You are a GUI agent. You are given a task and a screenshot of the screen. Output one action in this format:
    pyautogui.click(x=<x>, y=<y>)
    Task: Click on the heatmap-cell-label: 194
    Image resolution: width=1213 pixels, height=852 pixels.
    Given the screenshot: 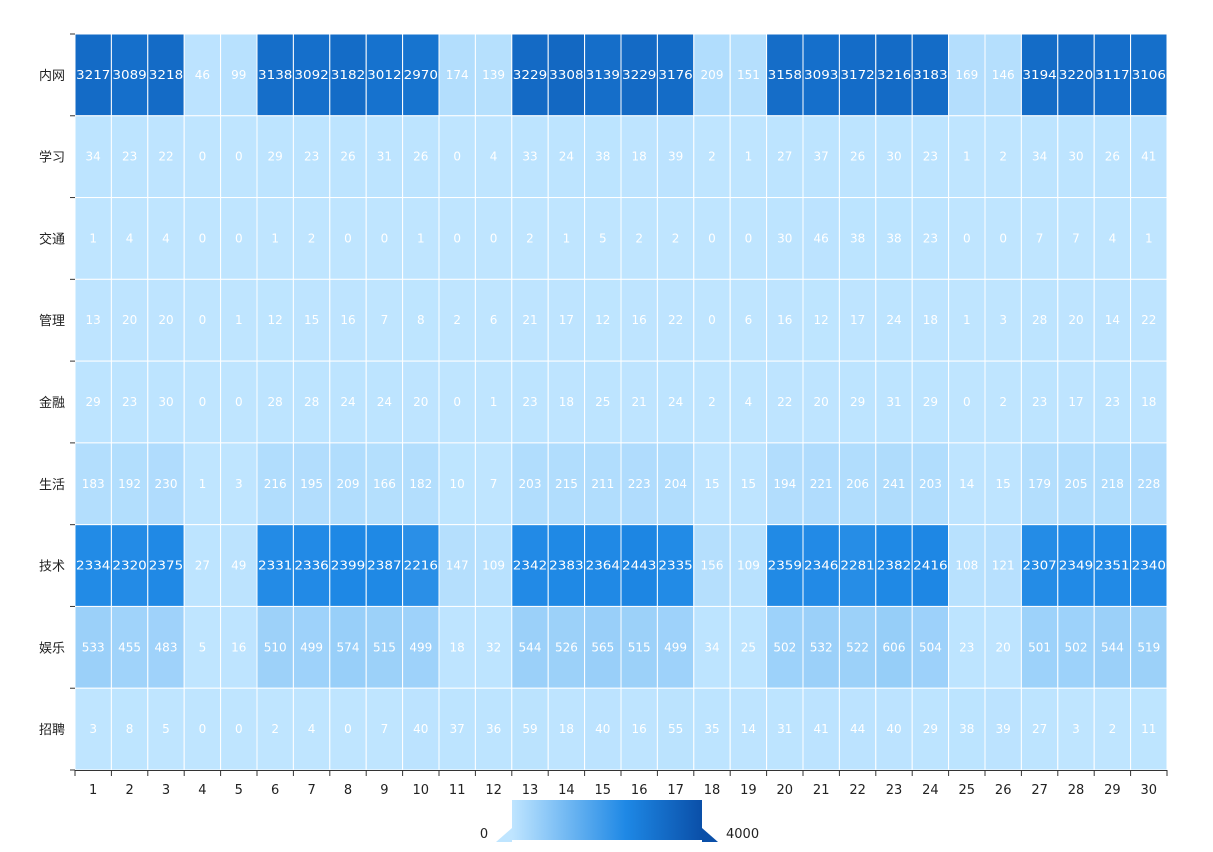 What is the action you would take?
    pyautogui.click(x=784, y=484)
    